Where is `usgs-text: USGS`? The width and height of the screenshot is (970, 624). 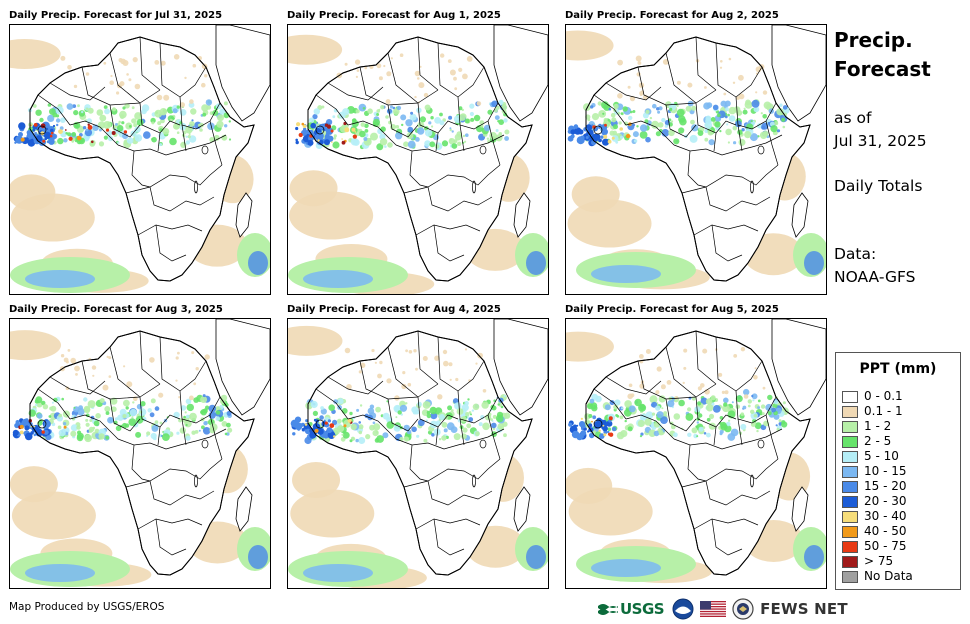
usgs-text: USGS is located at coordinates (642, 609).